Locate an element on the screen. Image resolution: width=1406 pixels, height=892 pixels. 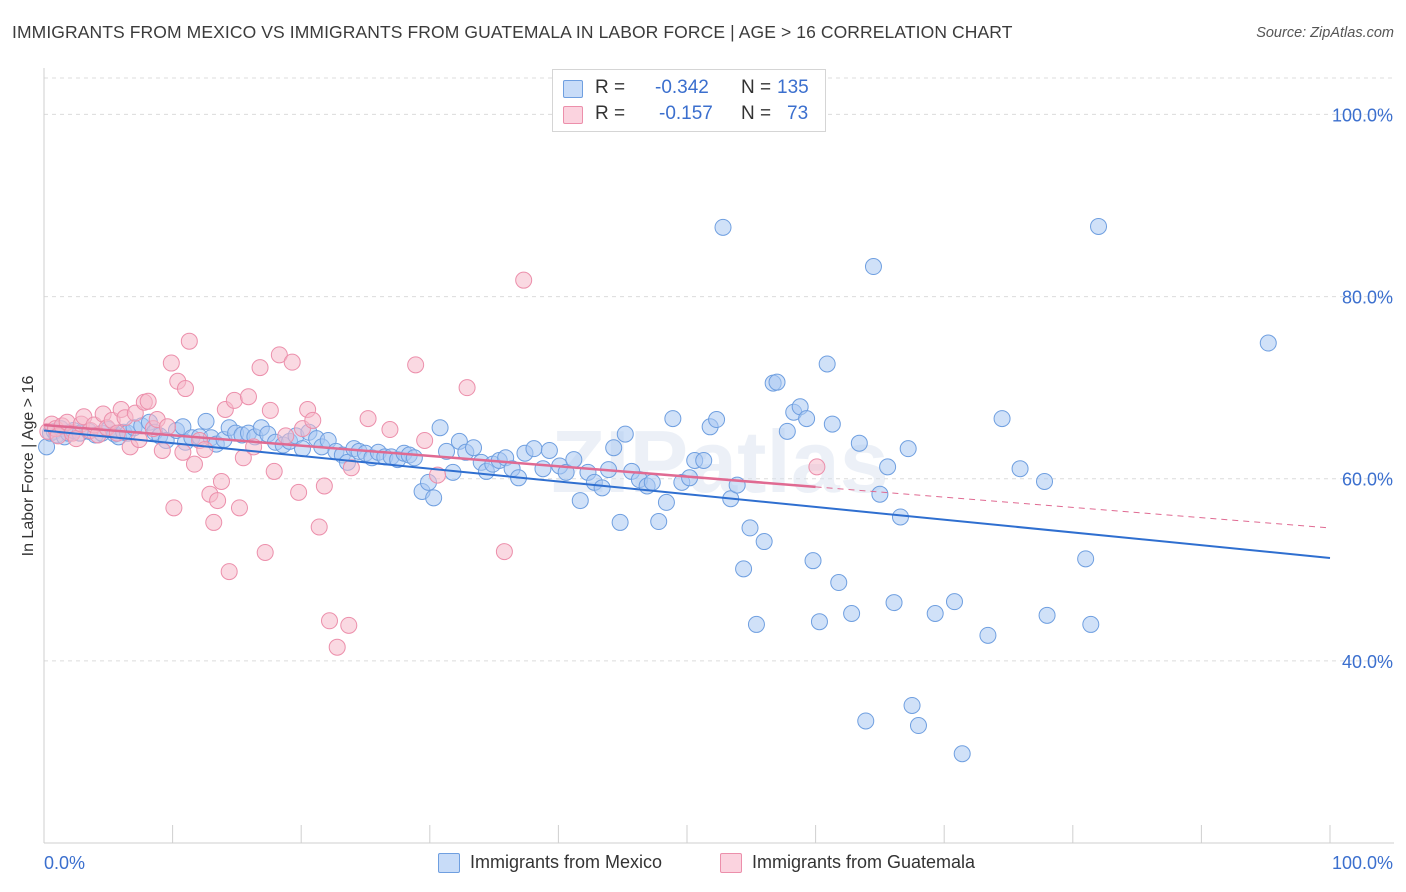
y-axis-label: In Labor Force | Age > 16 is located at coordinates (28, 466).